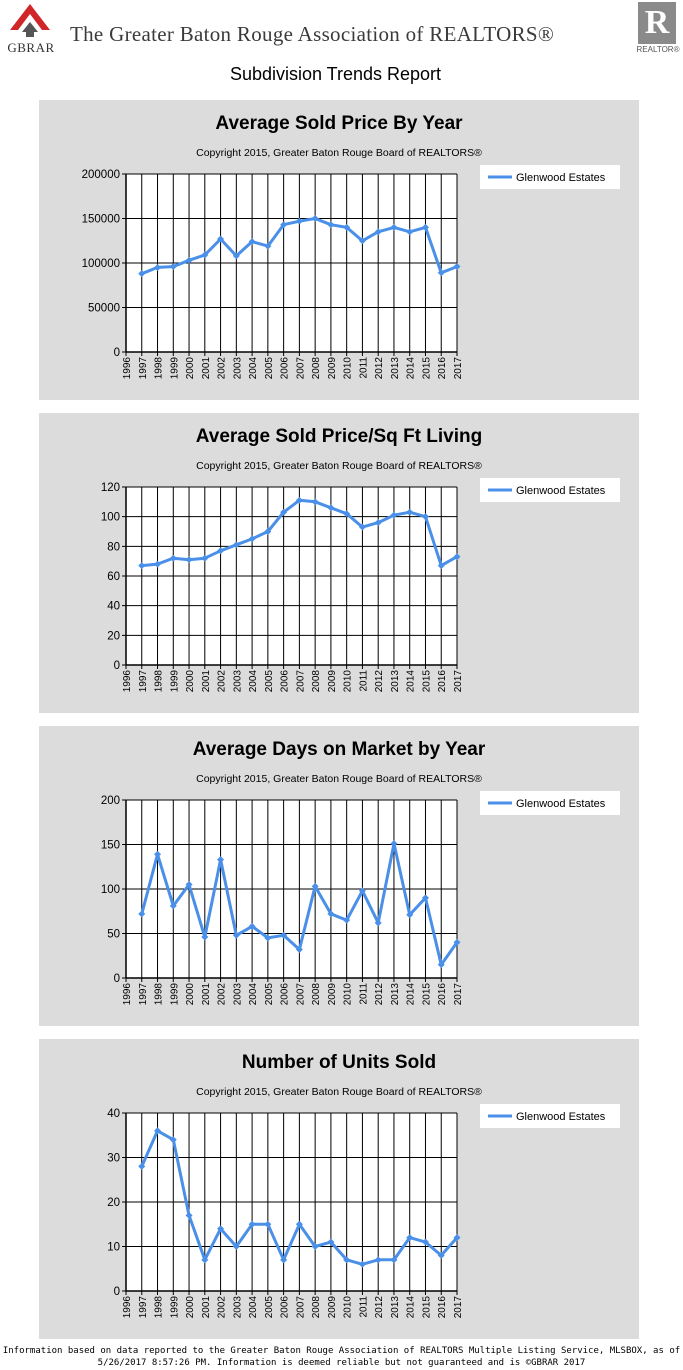 The width and height of the screenshot is (683, 1370). Describe the element at coordinates (113, 636) in the screenshot. I see `y-tick-label: 20` at that location.